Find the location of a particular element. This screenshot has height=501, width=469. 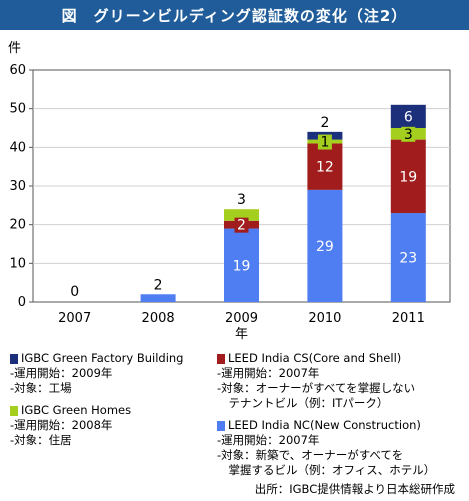

legend-detail-line: -対象：オーナーがすべてを掌握しない is located at coordinates (316, 388).